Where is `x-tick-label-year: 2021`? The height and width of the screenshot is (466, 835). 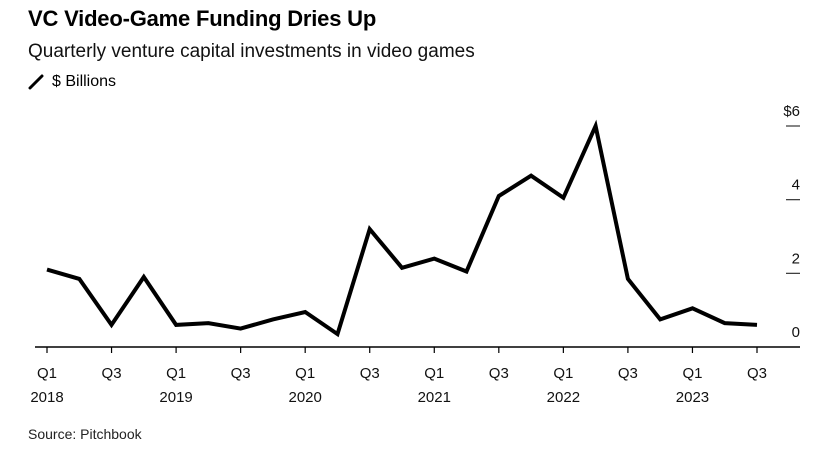 x-tick-label-year: 2021 is located at coordinates (434, 397).